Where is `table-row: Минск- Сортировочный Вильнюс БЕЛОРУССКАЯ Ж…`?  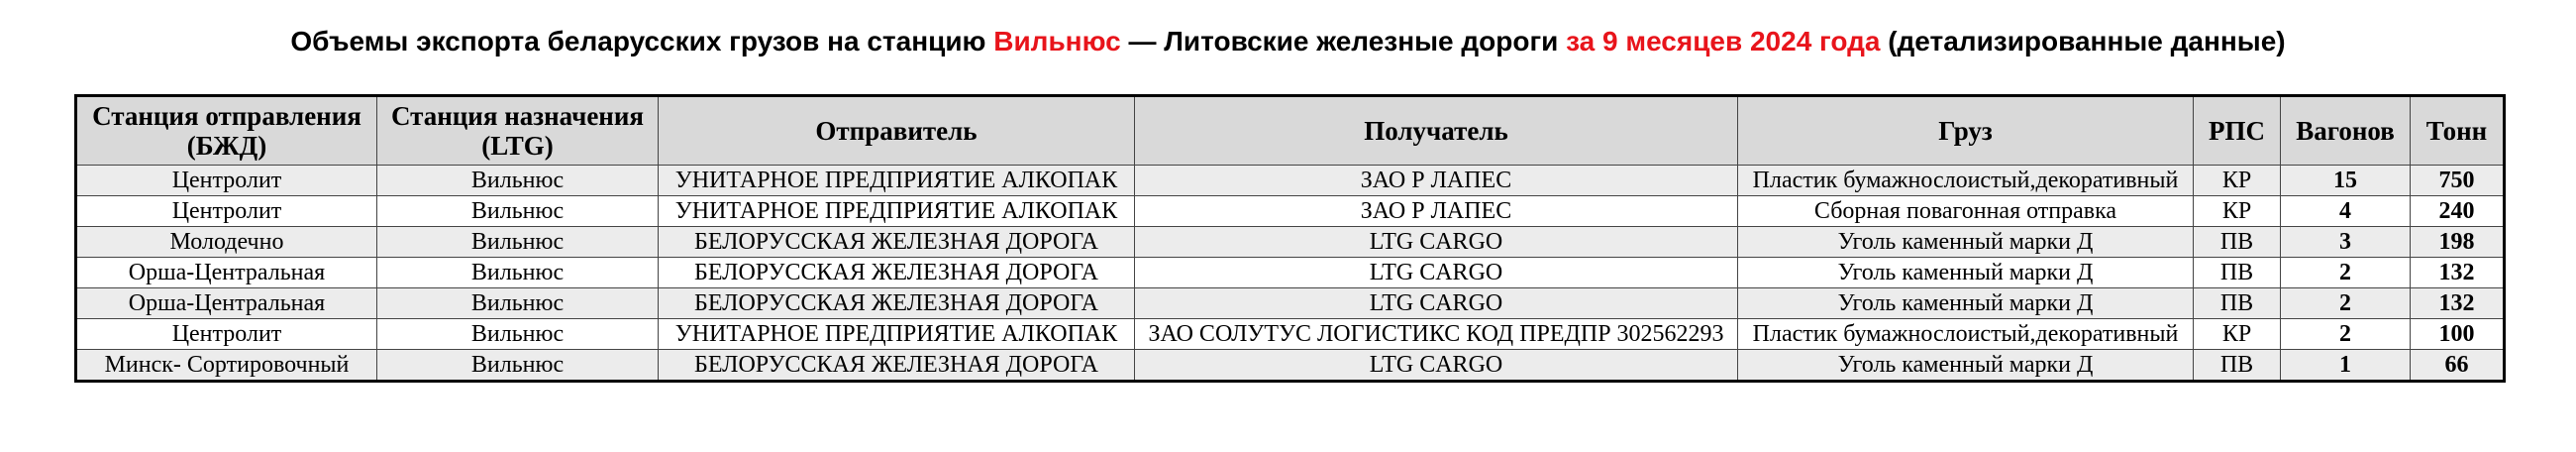
table-row: Минск- Сортировочный Вильнюс БЕЛОРУССКАЯ Ж… is located at coordinates (1290, 365).